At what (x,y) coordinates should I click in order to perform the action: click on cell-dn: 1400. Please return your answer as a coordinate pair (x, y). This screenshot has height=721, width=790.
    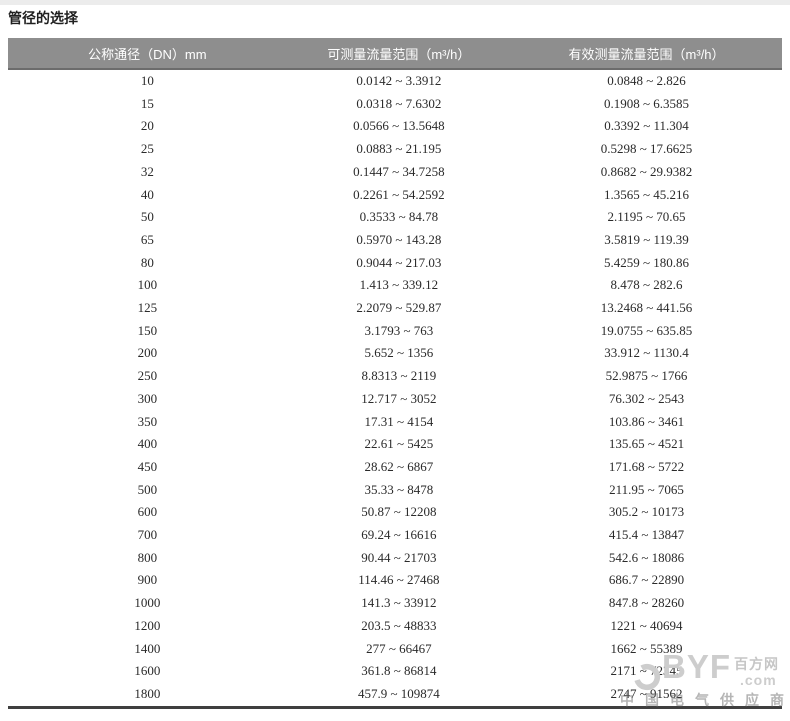
    Looking at the image, I should click on (147, 648).